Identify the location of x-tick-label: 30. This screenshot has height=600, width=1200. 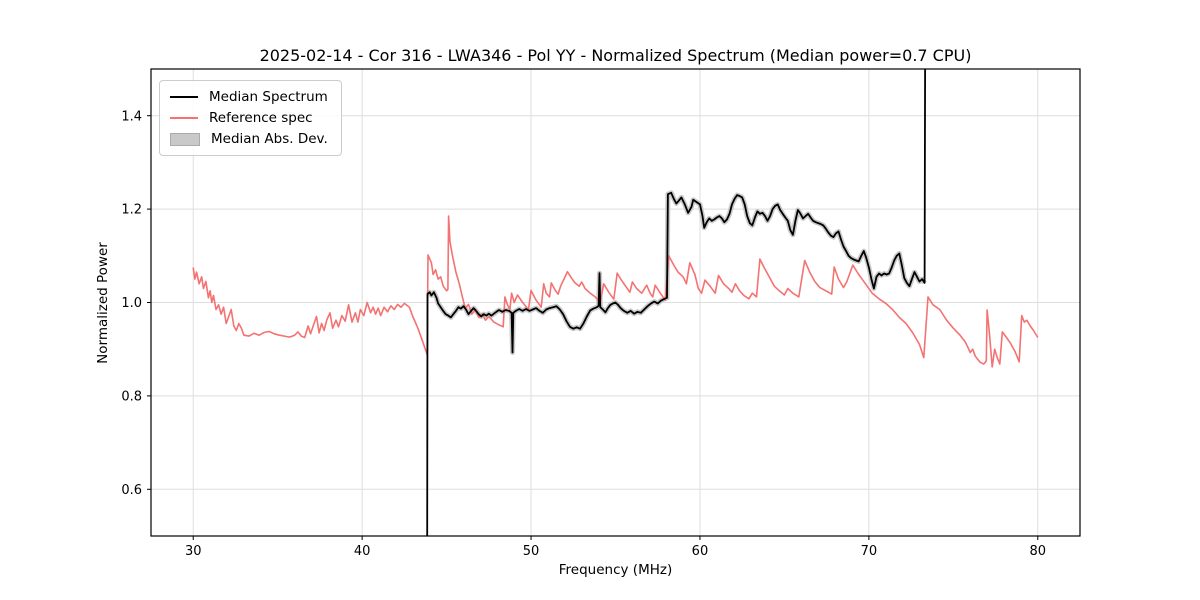
(193, 551).